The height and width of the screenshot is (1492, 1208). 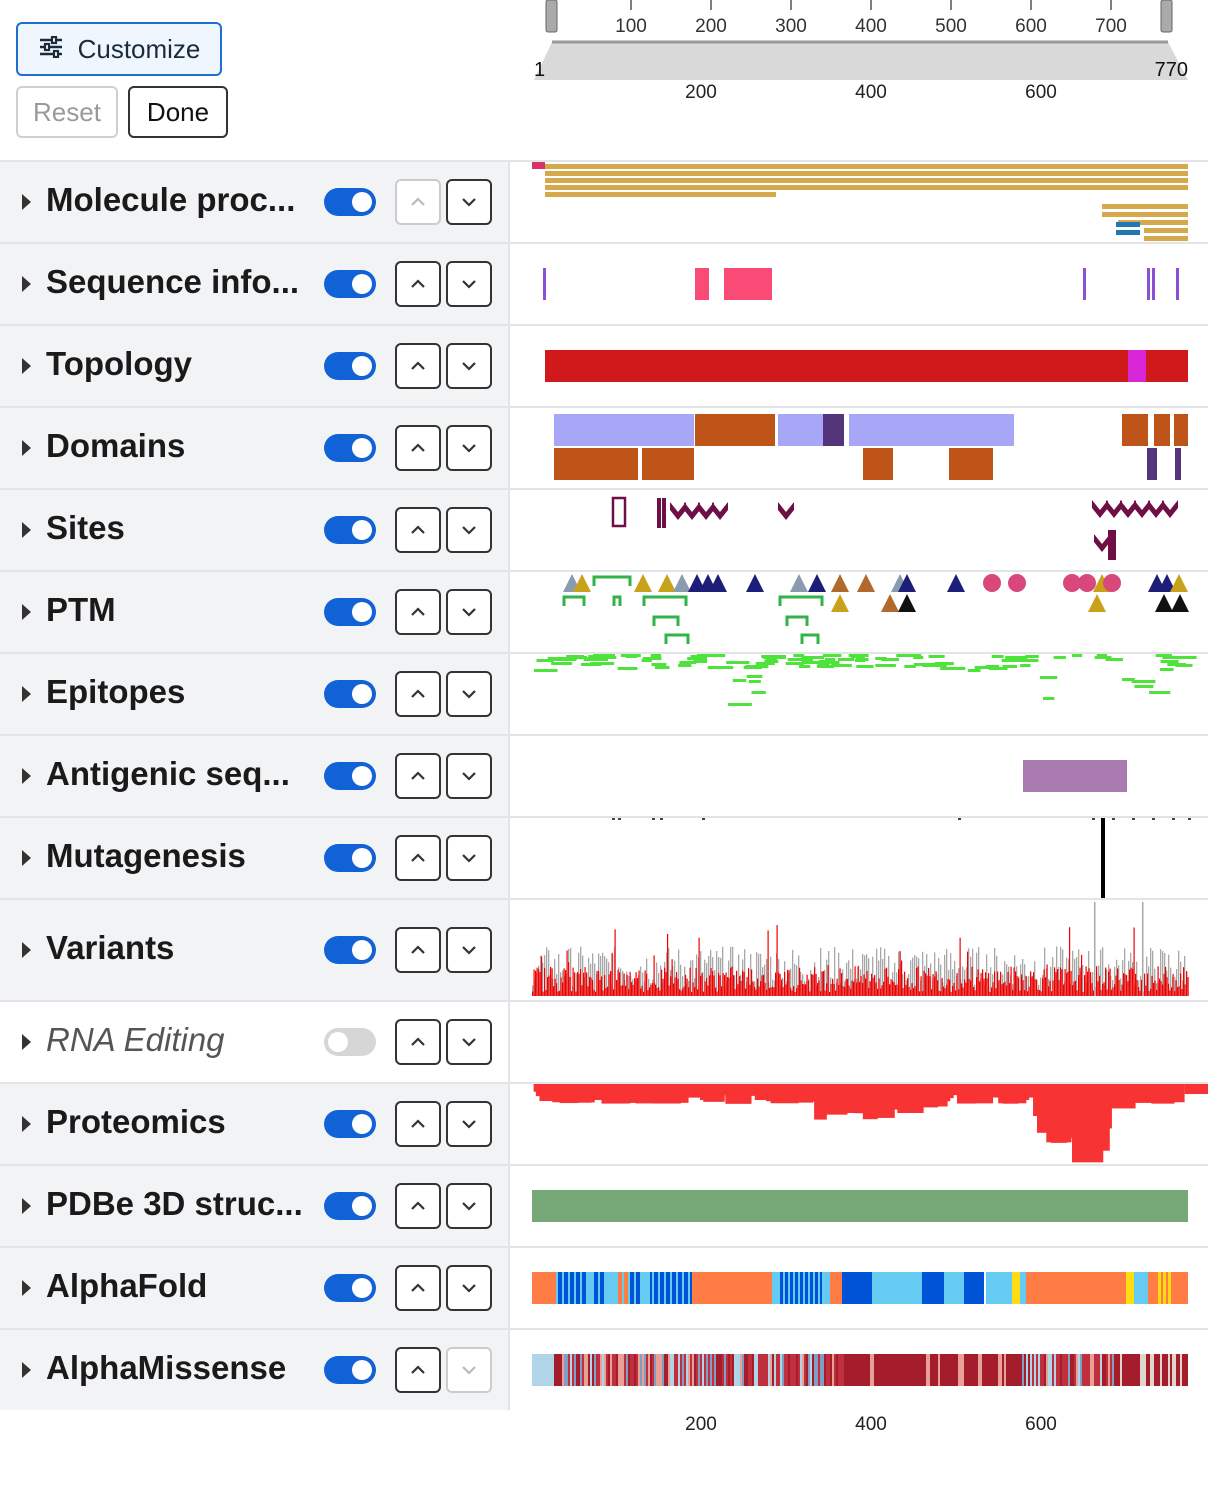 What do you see at coordinates (139, 48) in the screenshot?
I see `customize-label: Customize` at bounding box center [139, 48].